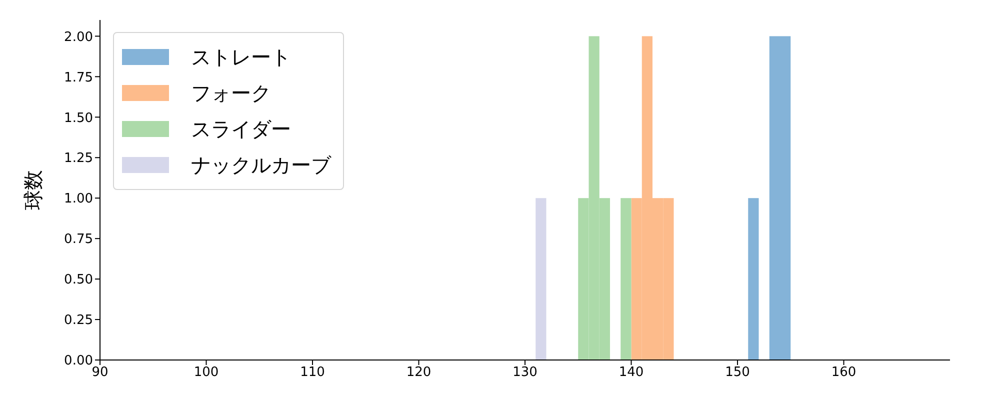  Describe the element at coordinates (78, 37) in the screenshot. I see `y-tick-label: 2.00` at that location.